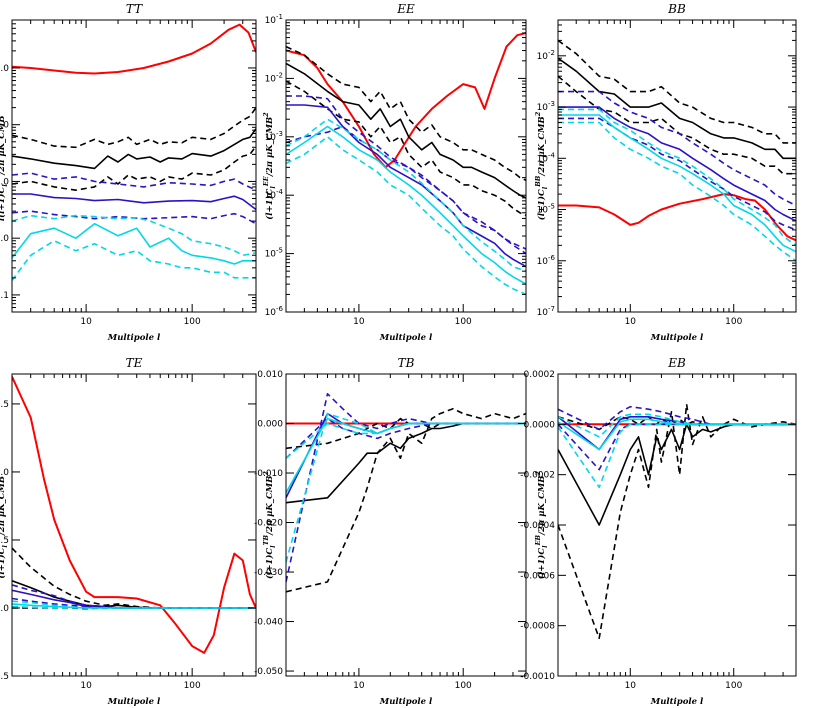 This screenshot has height=708, width=817. I want to click on y-tick-label: 0.0002, so click(540, 375).